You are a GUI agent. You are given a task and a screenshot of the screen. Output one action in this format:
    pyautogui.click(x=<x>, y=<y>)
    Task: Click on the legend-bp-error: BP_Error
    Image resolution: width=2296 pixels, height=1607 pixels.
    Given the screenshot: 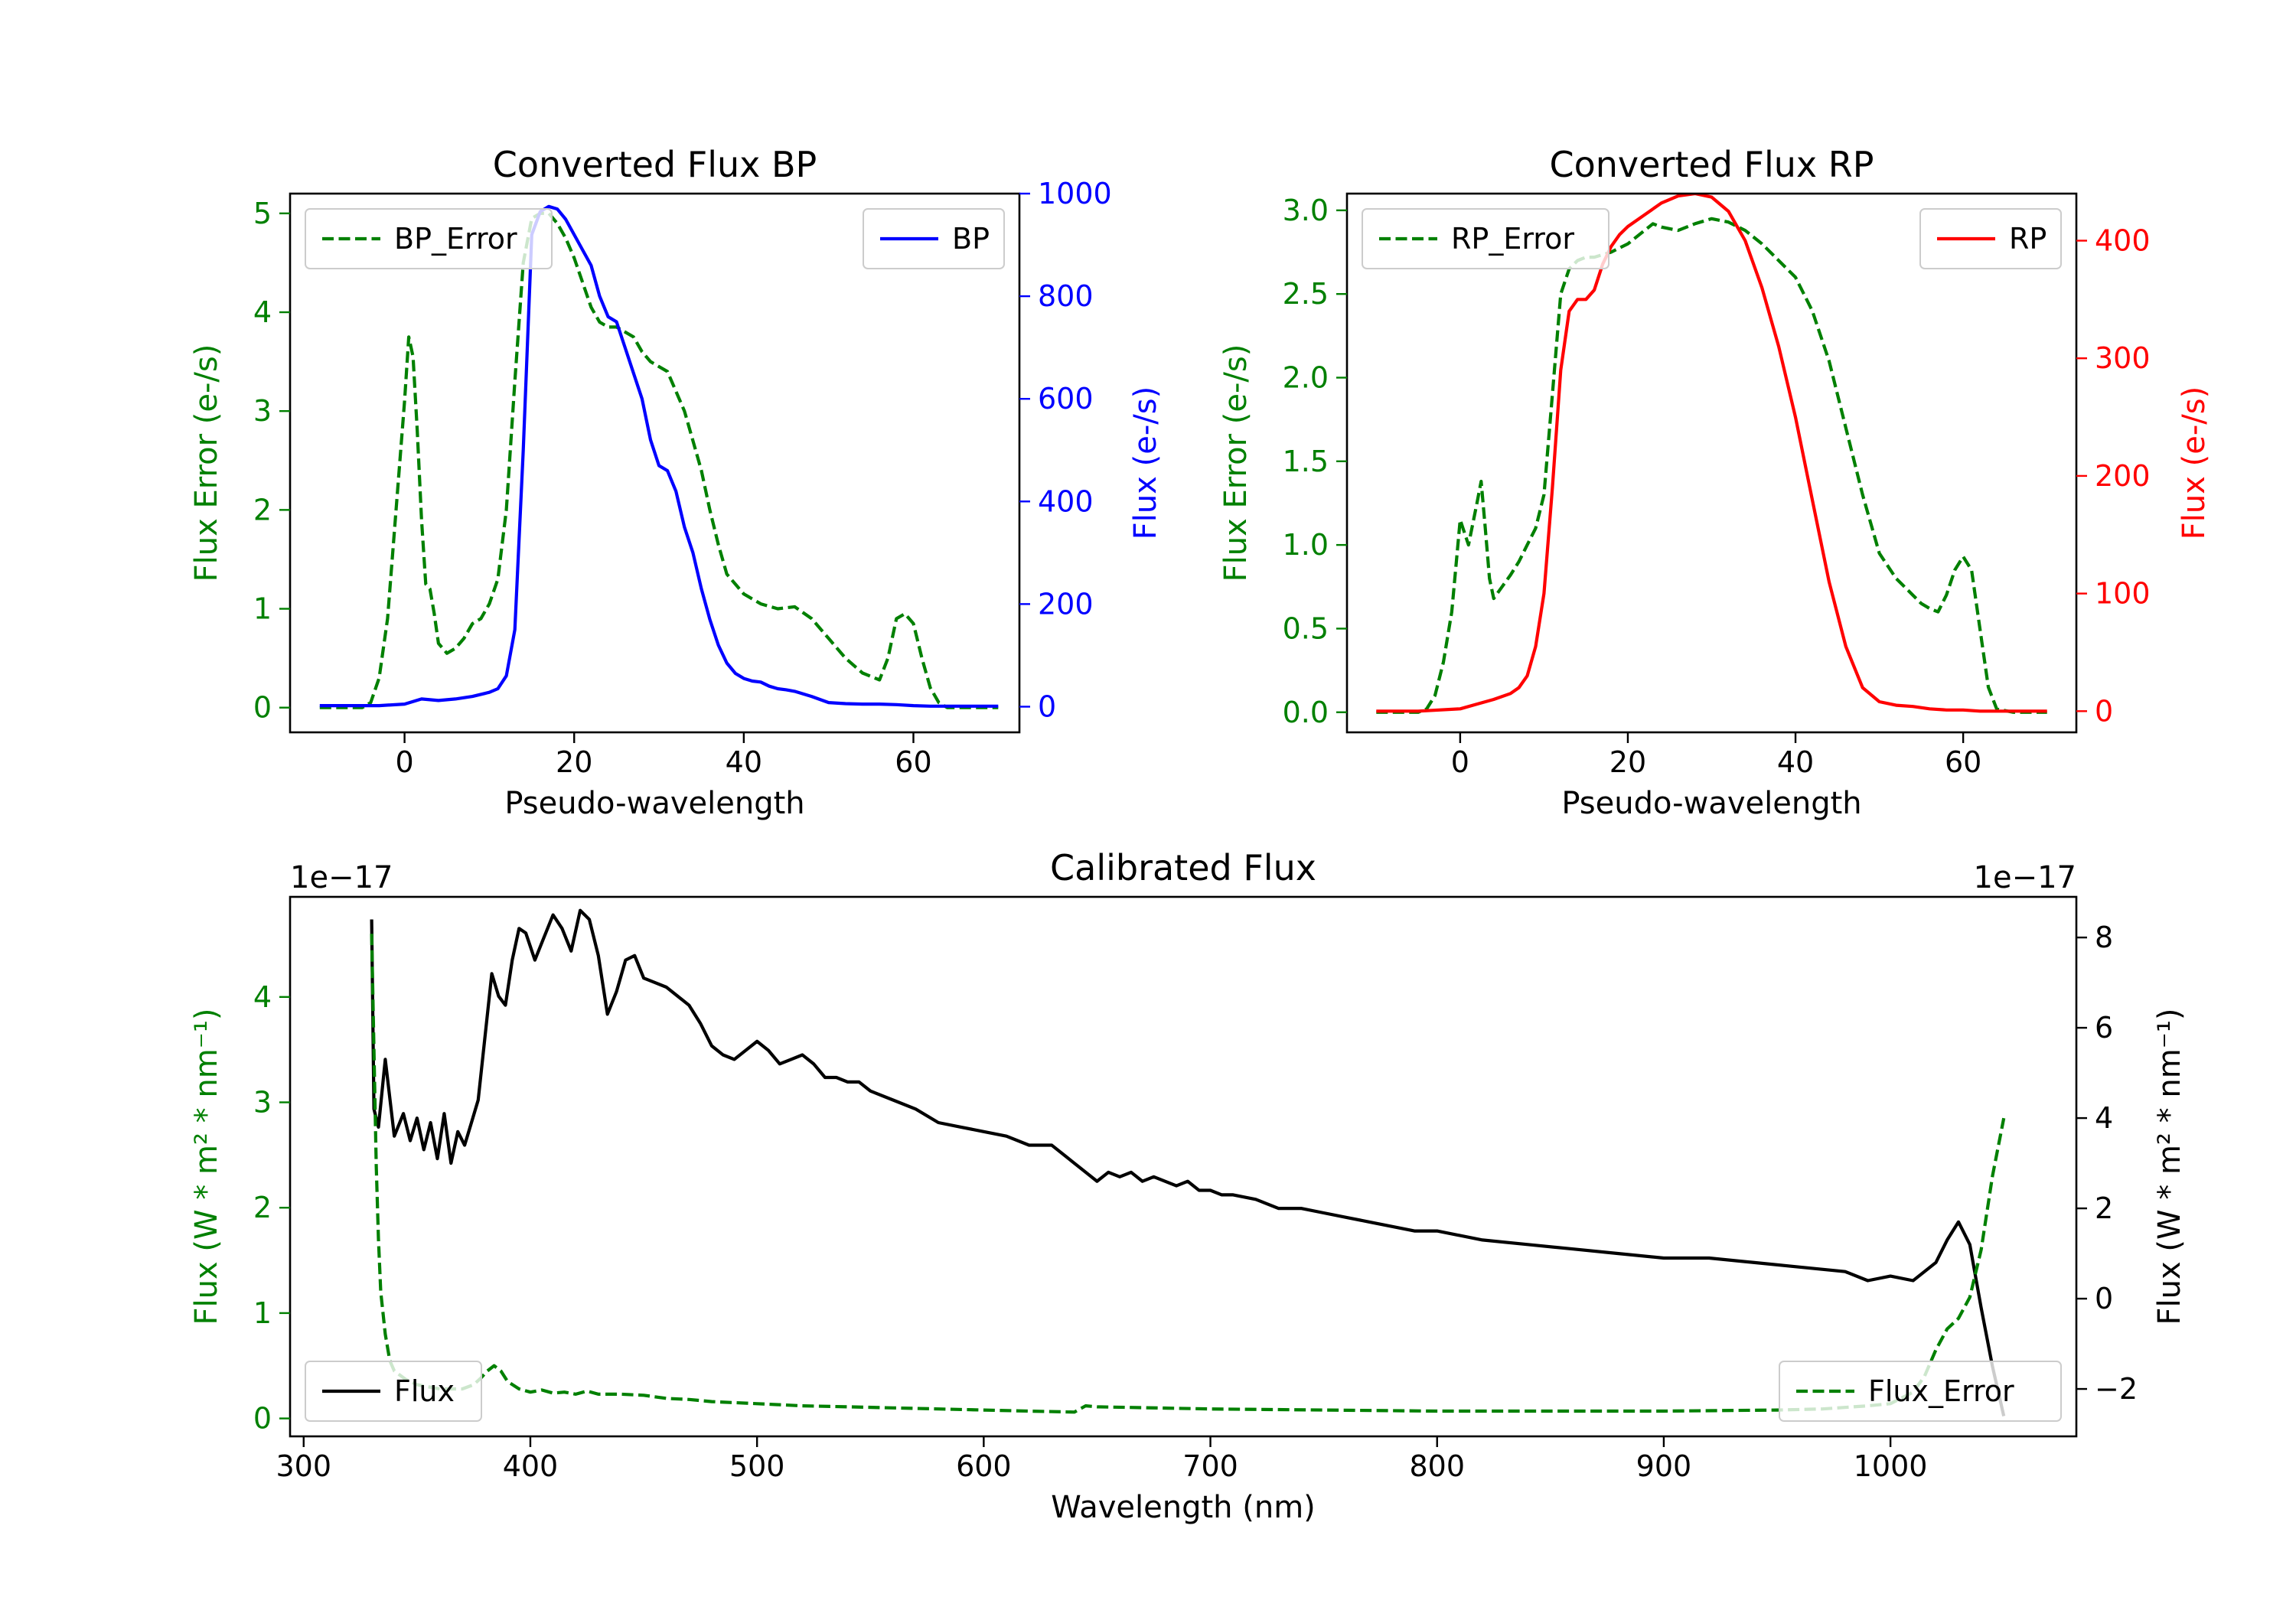 What is the action you would take?
    pyautogui.click(x=429, y=239)
    